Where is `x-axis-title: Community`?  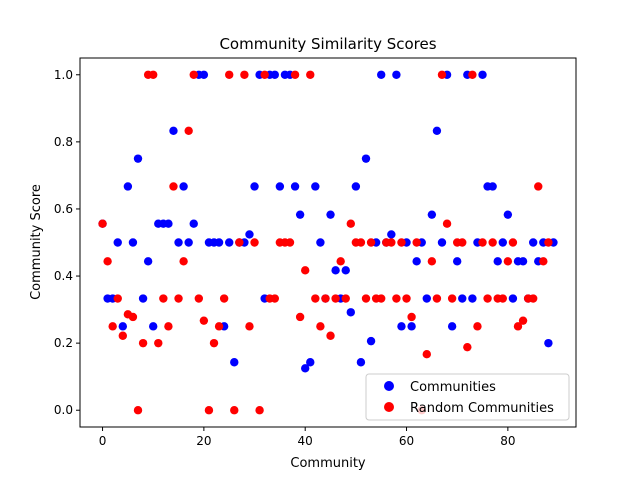 x-axis-title: Community is located at coordinates (328, 463).